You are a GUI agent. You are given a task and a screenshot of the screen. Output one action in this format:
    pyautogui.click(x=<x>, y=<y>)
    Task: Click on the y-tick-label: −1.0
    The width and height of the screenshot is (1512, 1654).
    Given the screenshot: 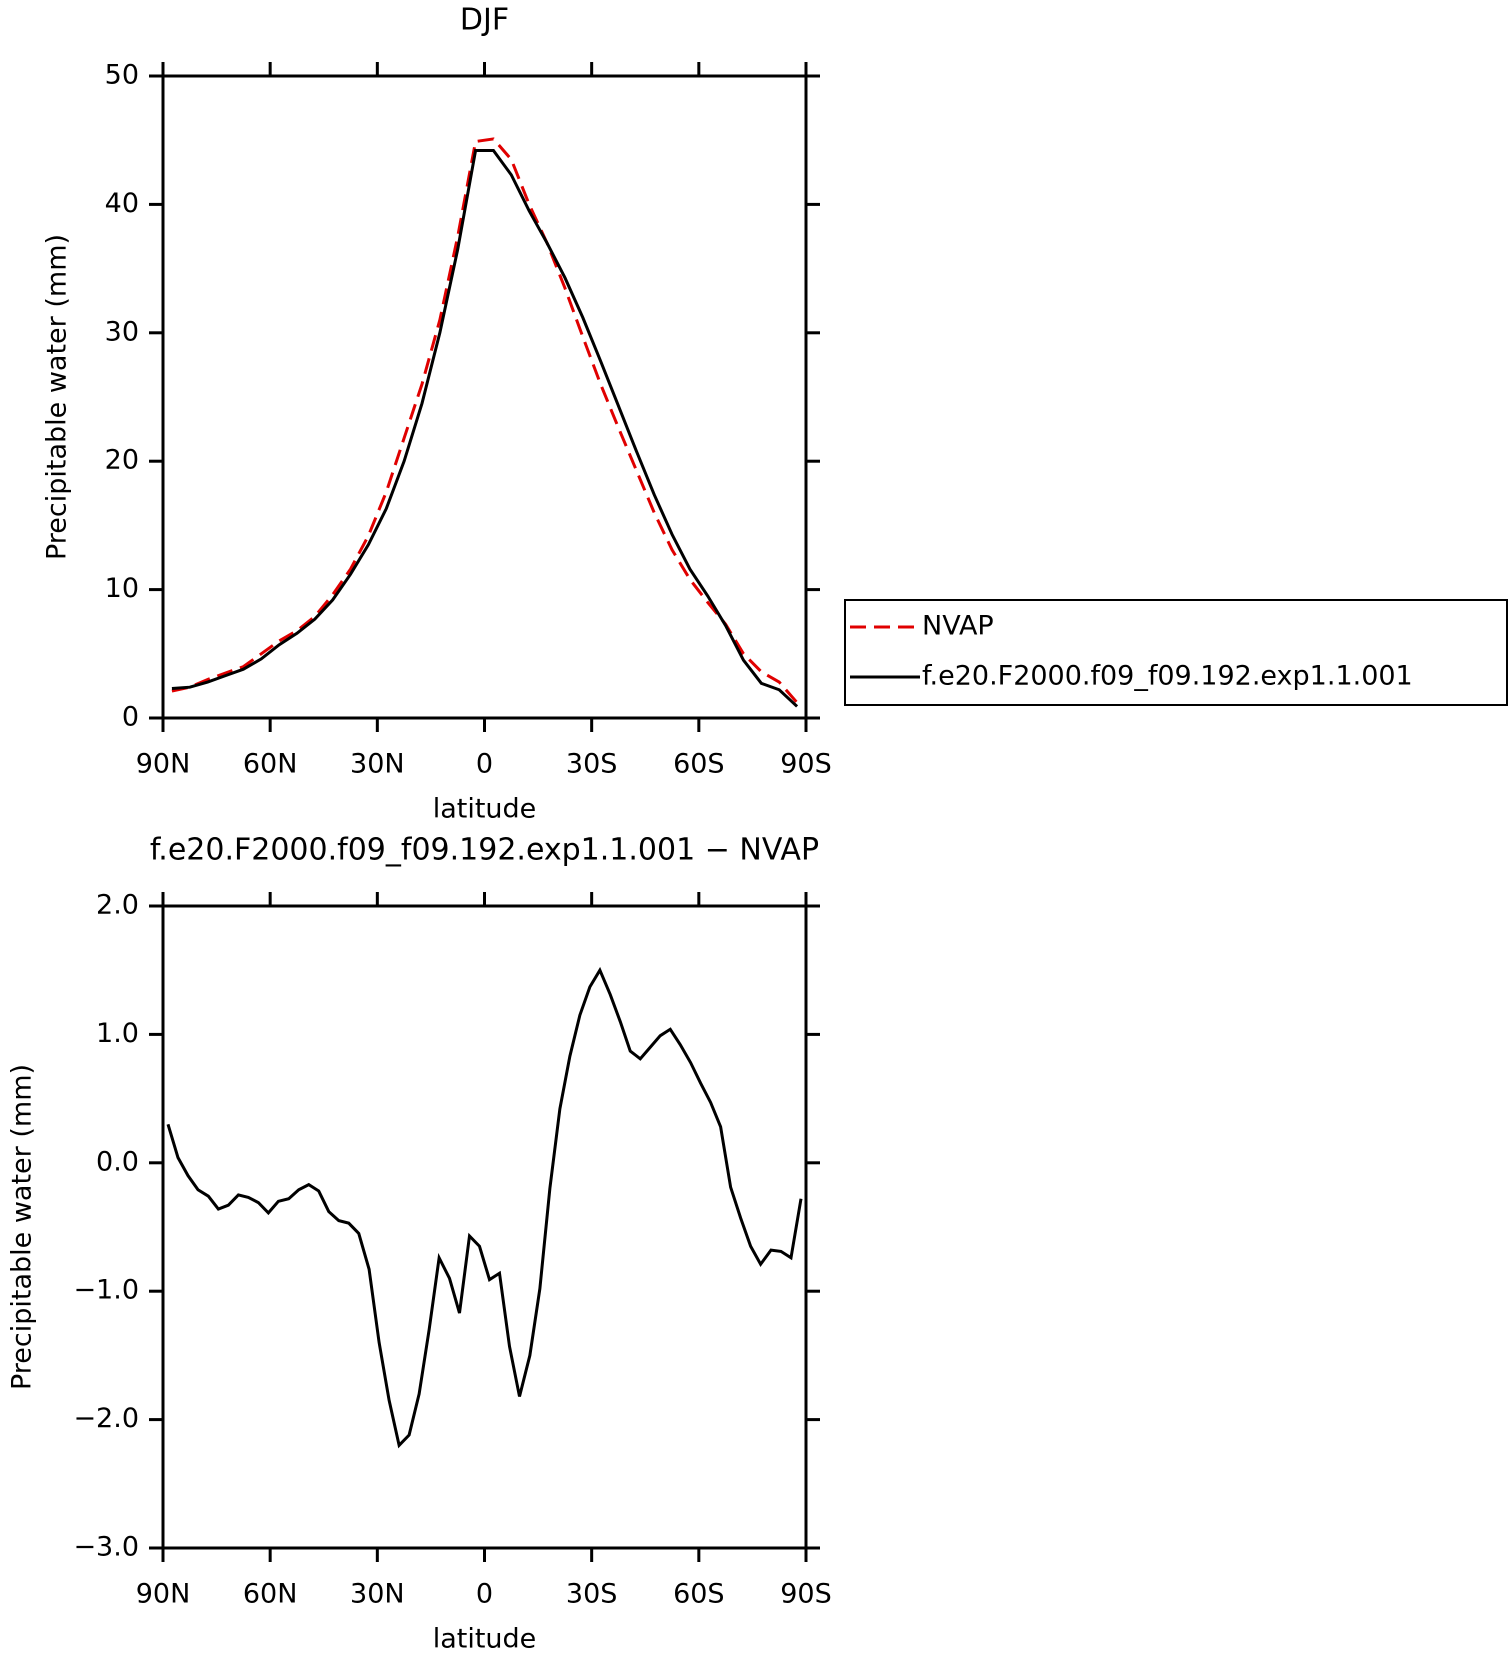 What is the action you would take?
    pyautogui.click(x=106, y=1290)
    